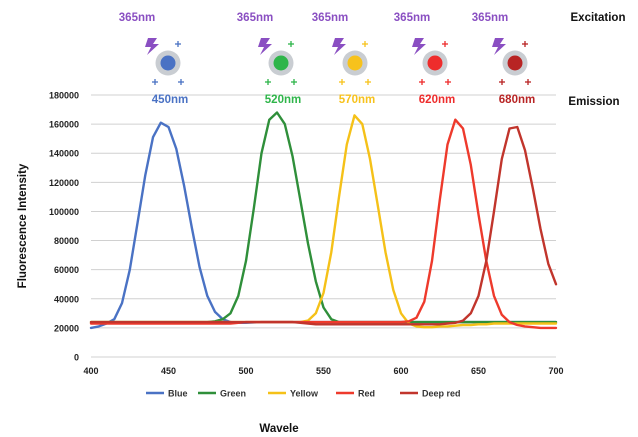 This screenshot has width=638, height=437. I want to click on legend-label: Deep red, so click(441, 394).